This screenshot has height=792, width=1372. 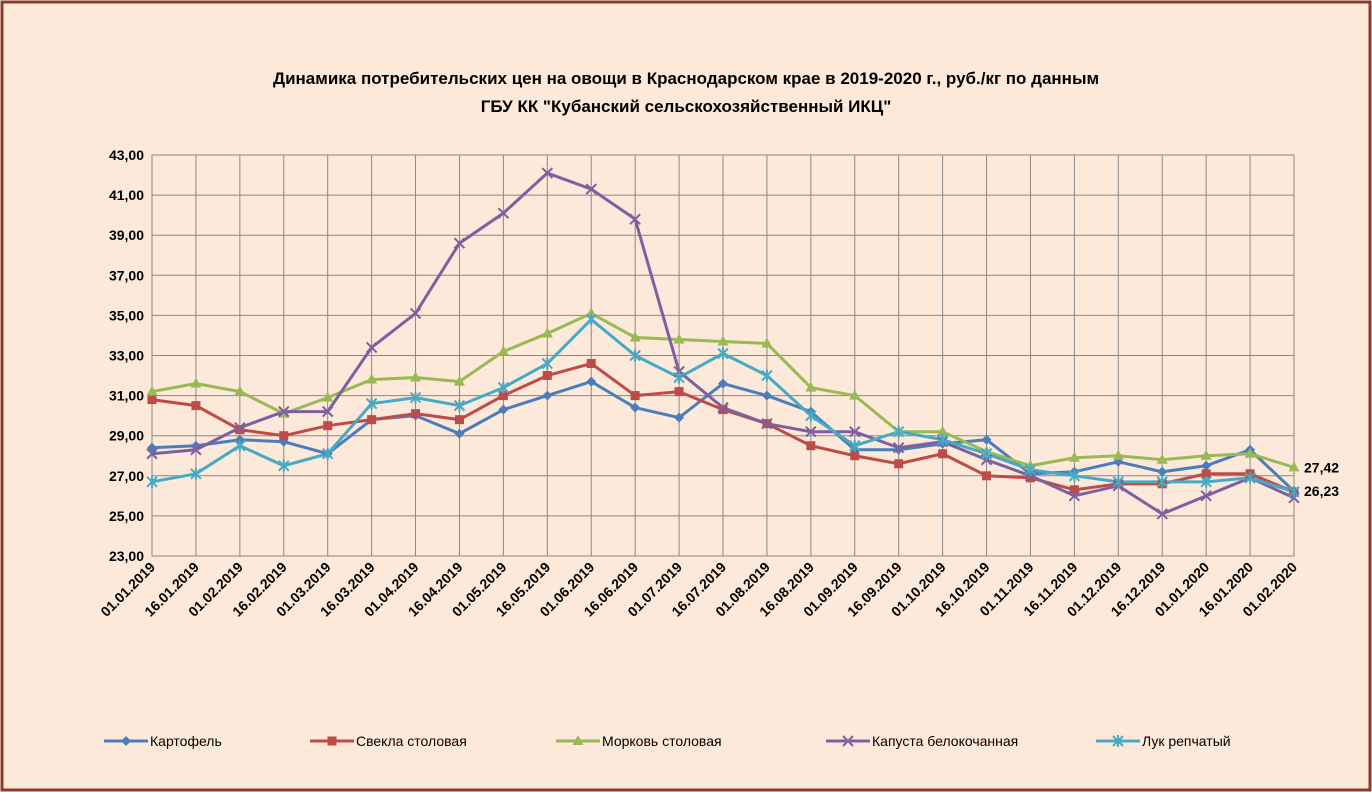 What do you see at coordinates (1186, 741) in the screenshot?
I see `legend-label: Лук репчатый` at bounding box center [1186, 741].